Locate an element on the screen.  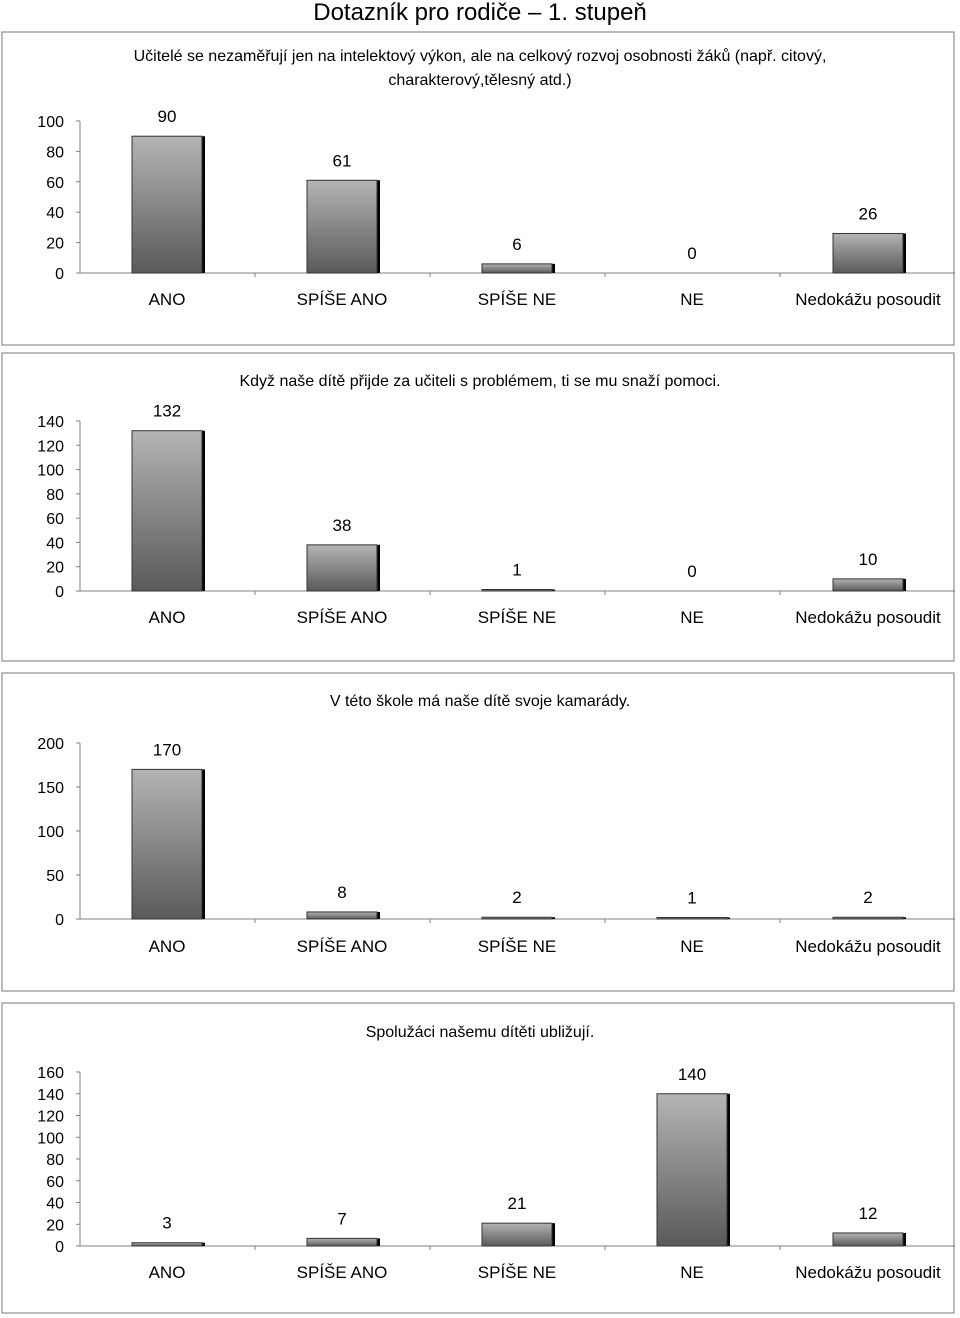
page-title: Dotazník pro rodiče – 1. stupeň is located at coordinates (480, 13).